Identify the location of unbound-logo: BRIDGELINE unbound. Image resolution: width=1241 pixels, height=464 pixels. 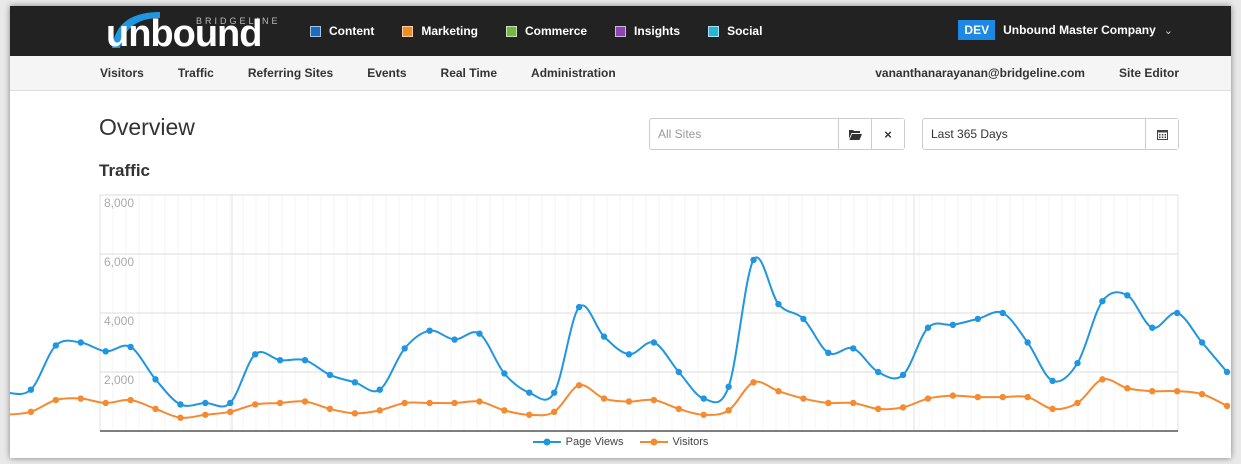
(198, 31).